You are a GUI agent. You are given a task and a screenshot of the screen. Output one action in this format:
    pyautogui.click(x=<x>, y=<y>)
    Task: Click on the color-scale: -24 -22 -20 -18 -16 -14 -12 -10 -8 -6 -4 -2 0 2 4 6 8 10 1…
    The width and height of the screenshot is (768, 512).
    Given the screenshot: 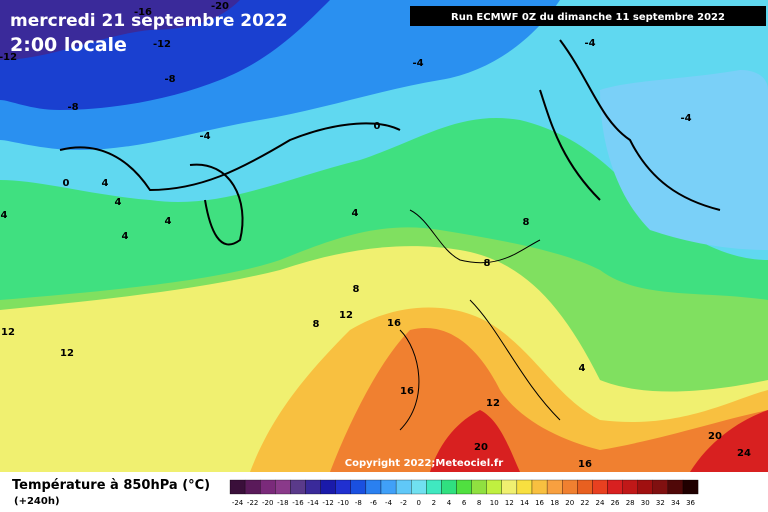 What is the action you would take?
    pyautogui.click(x=464, y=493)
    